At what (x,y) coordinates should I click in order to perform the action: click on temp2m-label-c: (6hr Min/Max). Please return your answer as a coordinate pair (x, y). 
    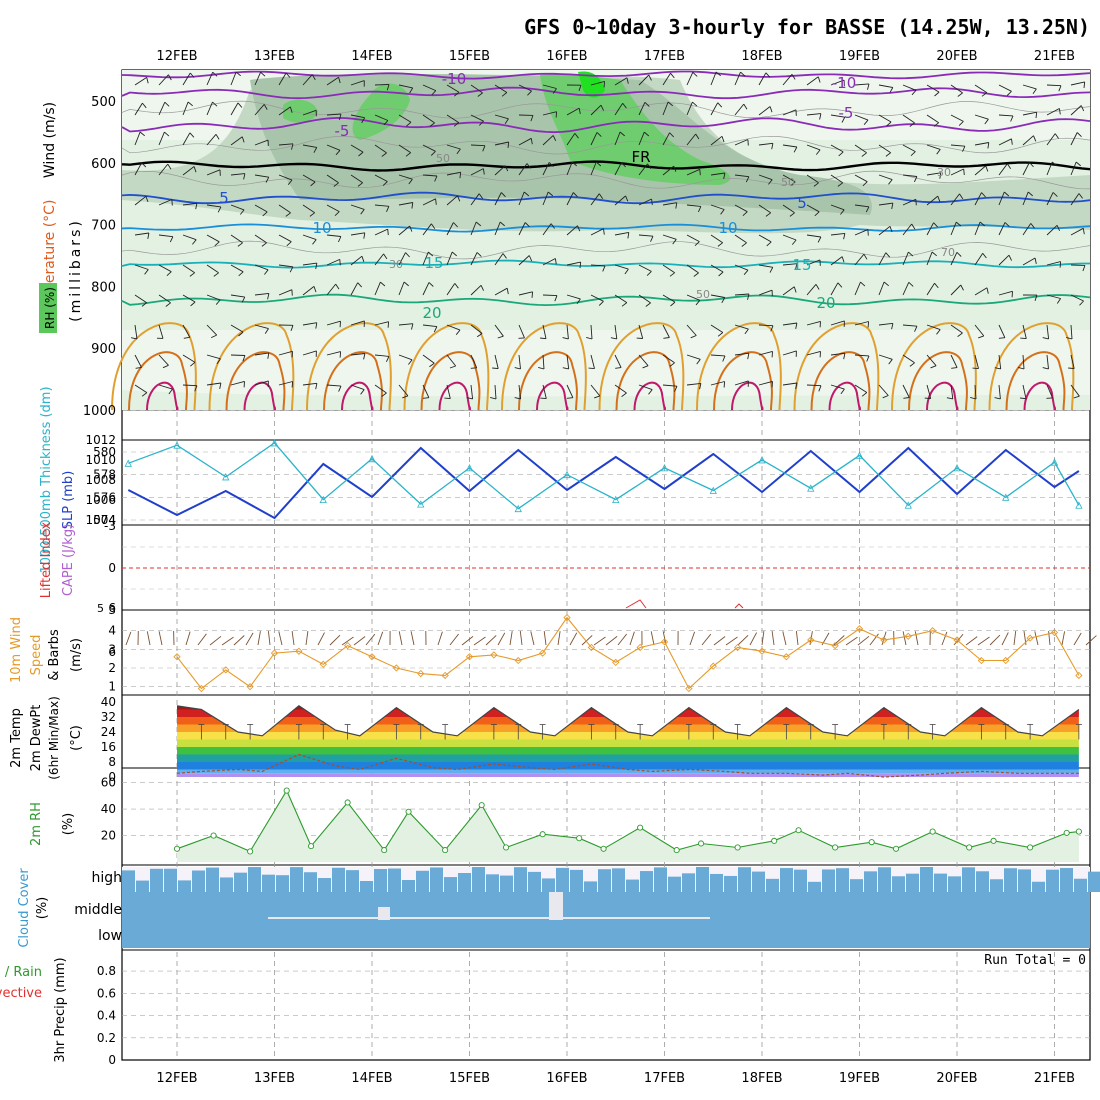
    Looking at the image, I should click on (54, 738).